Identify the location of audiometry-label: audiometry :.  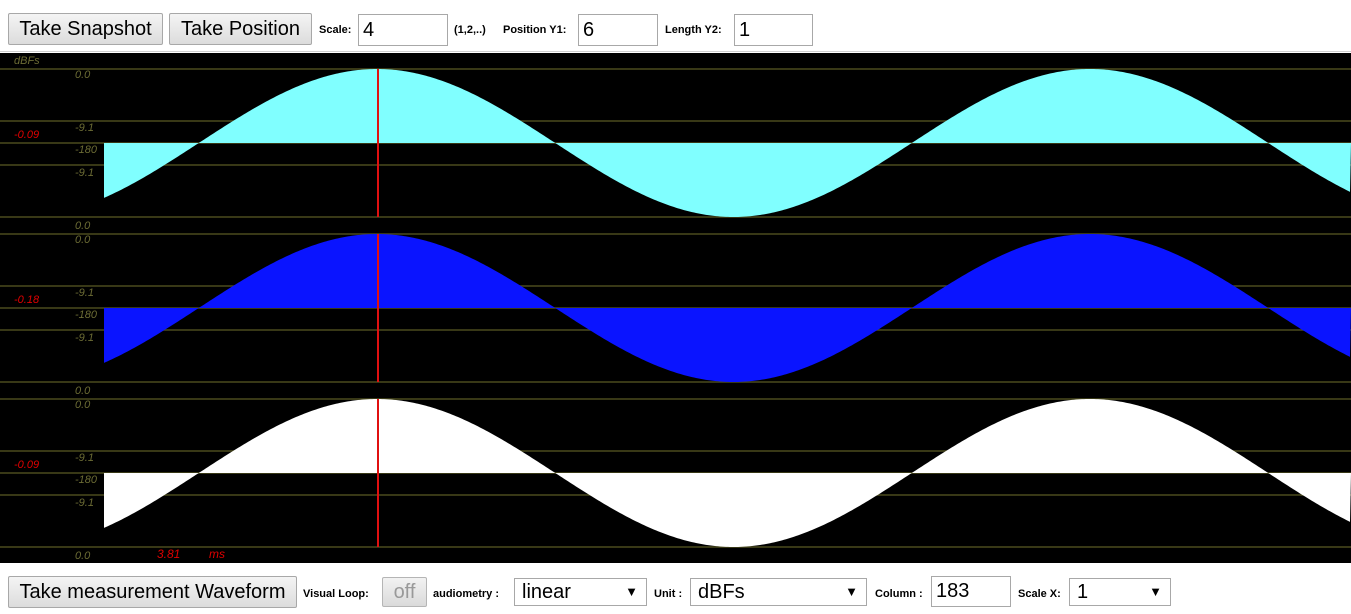
(466, 594).